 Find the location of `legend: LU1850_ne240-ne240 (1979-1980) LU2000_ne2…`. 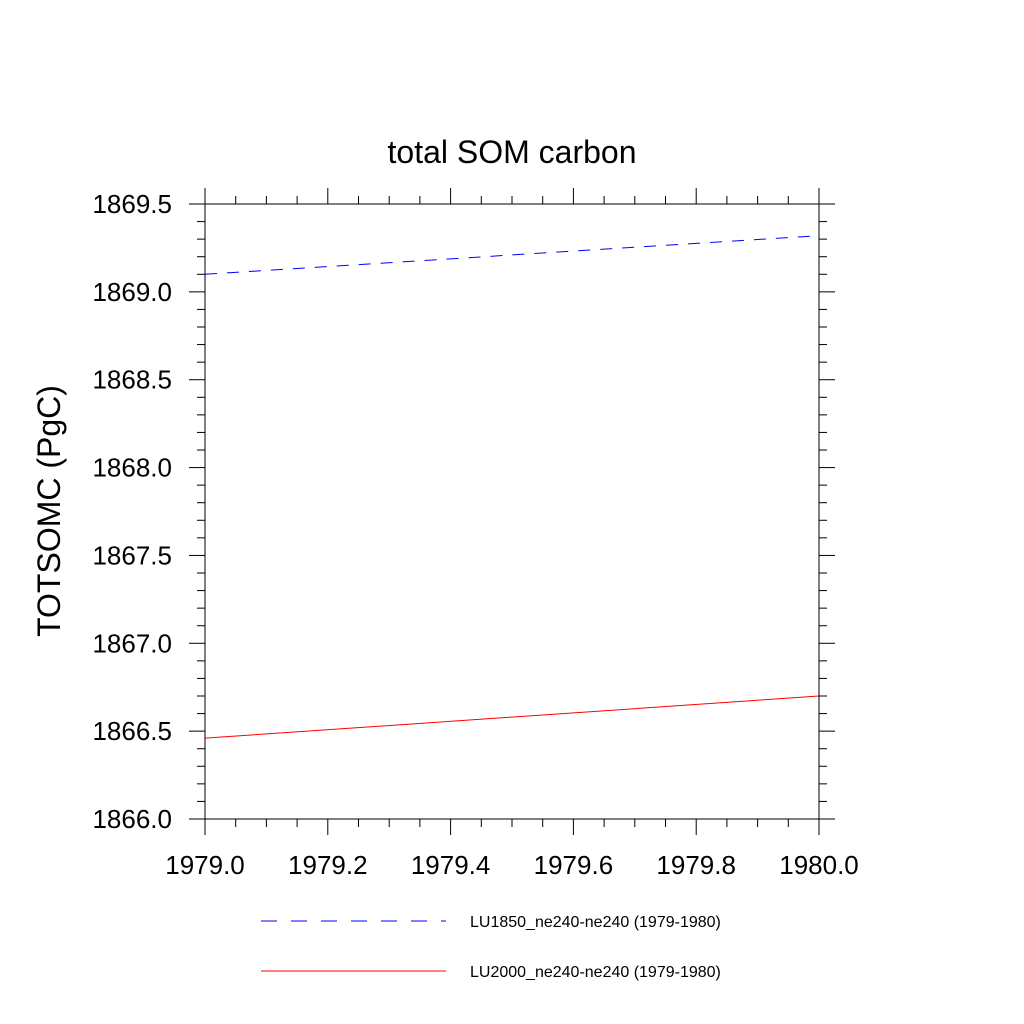

legend: LU1850_ne240-ne240 (1979-1980) LU2000_ne2… is located at coordinates (491, 947).